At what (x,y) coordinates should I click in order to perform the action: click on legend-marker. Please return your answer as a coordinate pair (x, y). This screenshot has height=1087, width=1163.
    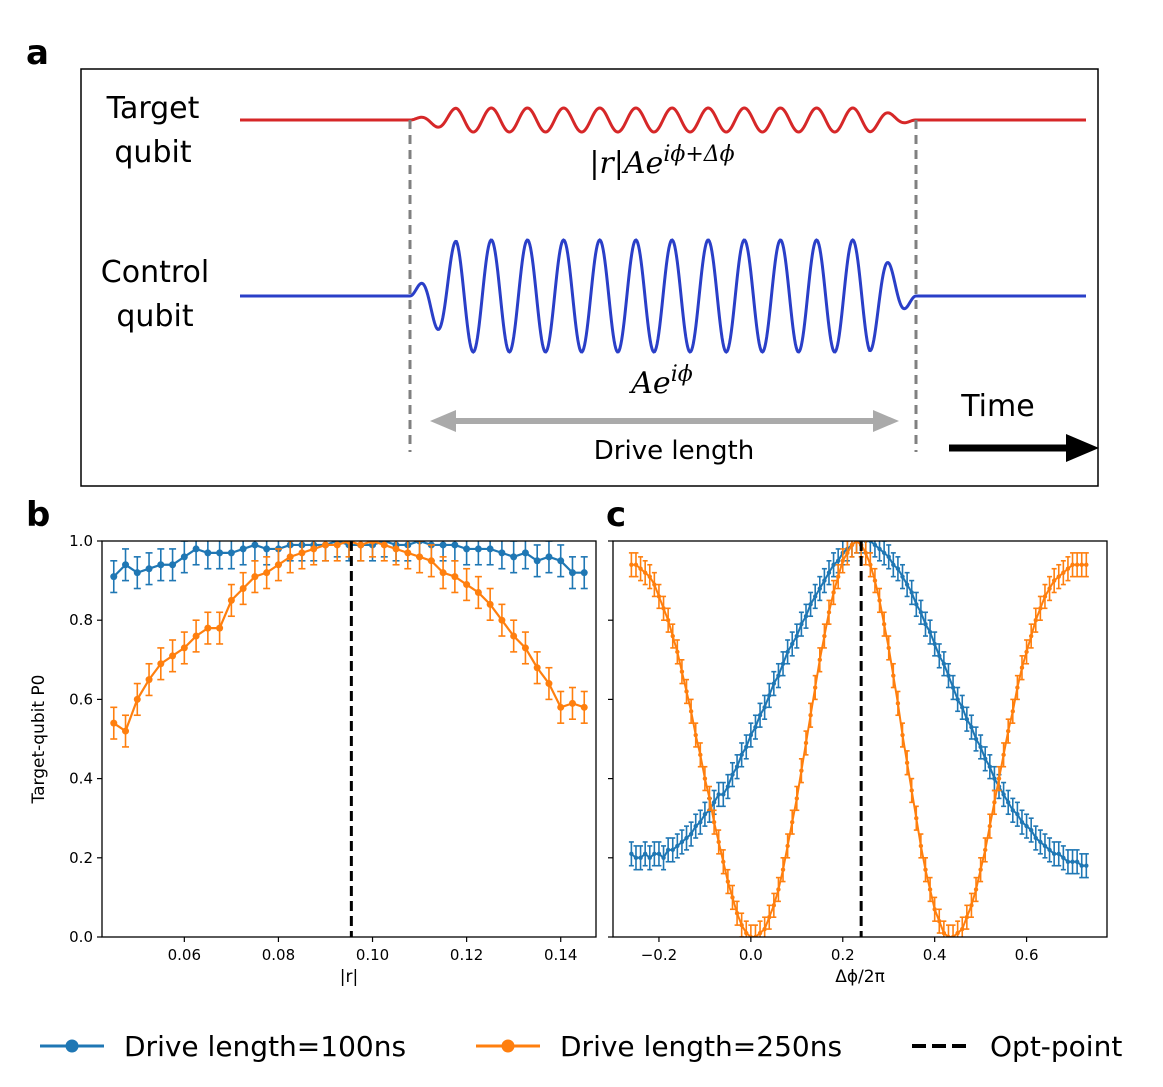
    Looking at the image, I should click on (72, 1046).